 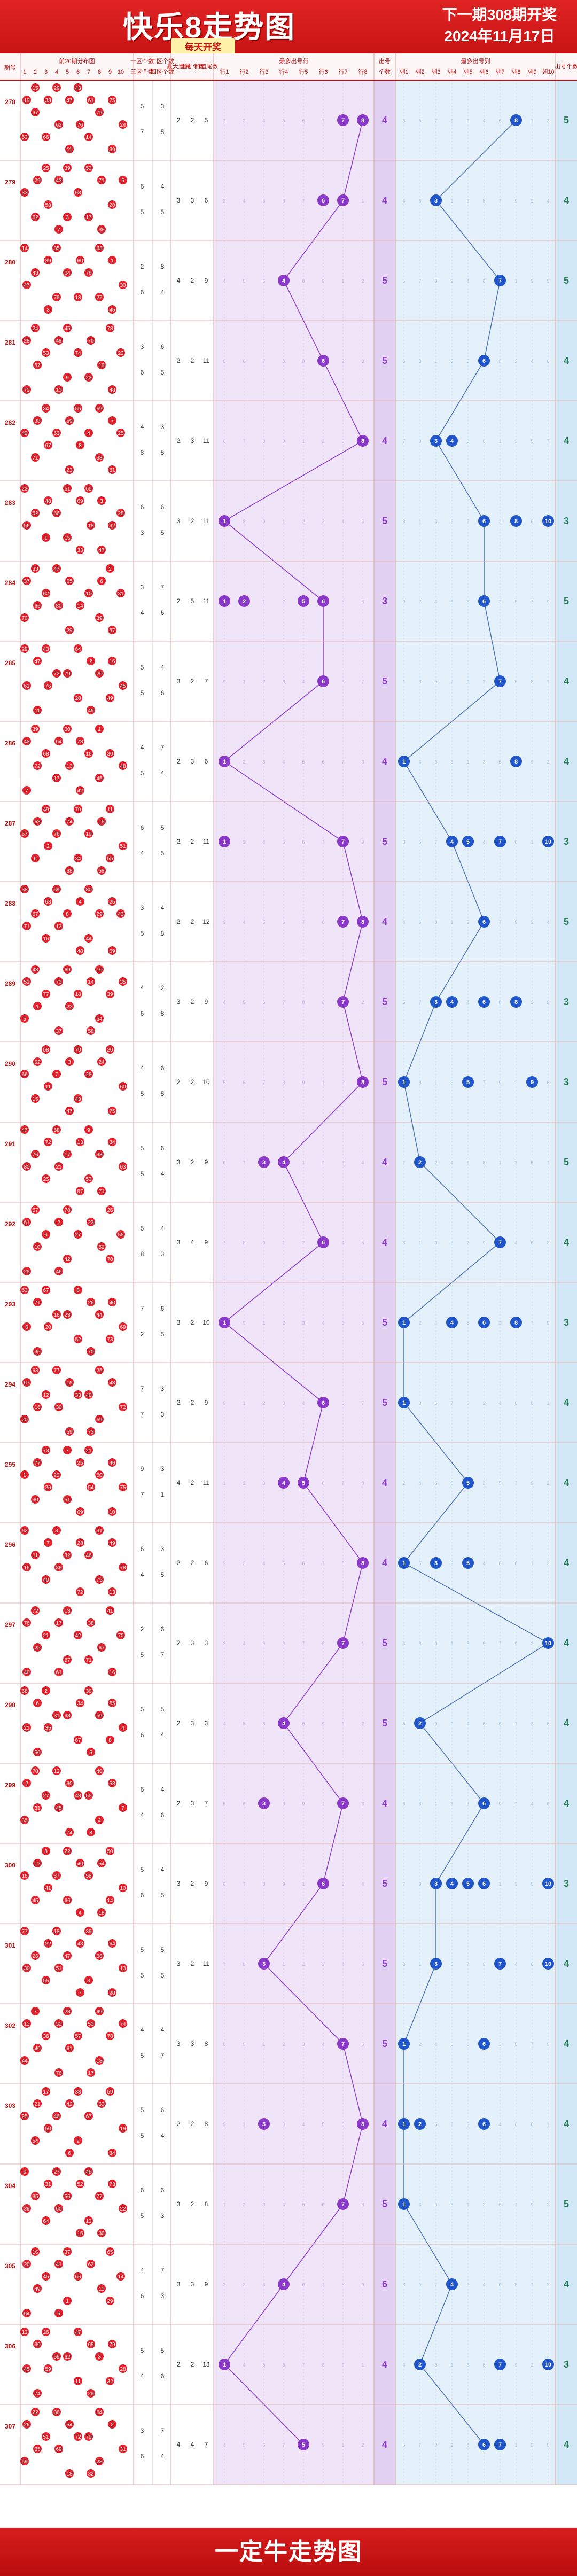 I want to click on dist-ball-label: 46, so click(x=56, y=2117).